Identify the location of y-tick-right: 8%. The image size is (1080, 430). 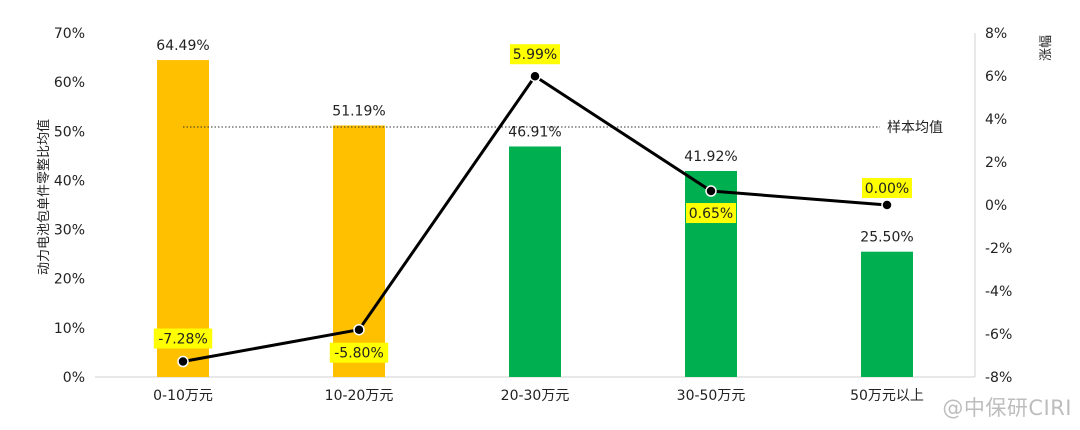
(996, 34).